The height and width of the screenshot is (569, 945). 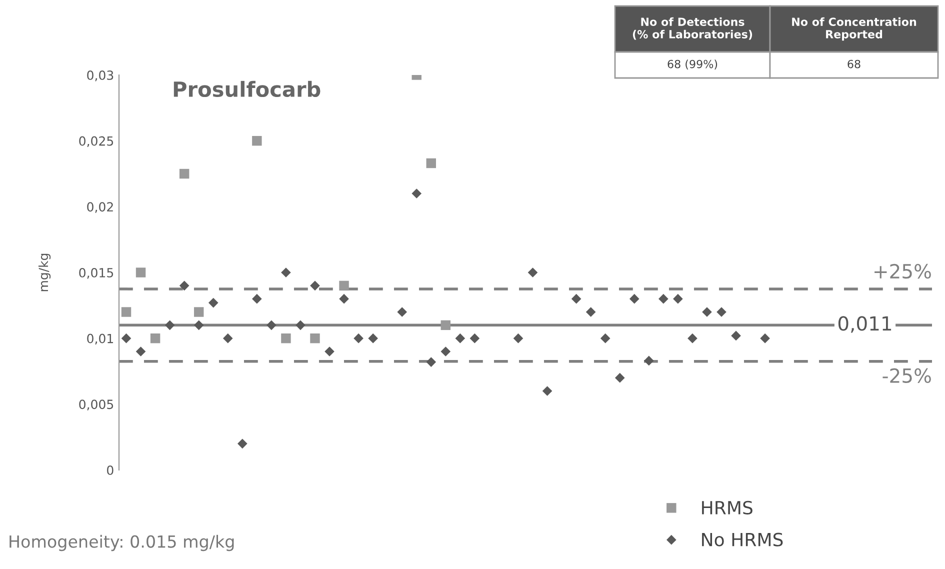 I want to click on annotation: +25%, so click(x=902, y=271).